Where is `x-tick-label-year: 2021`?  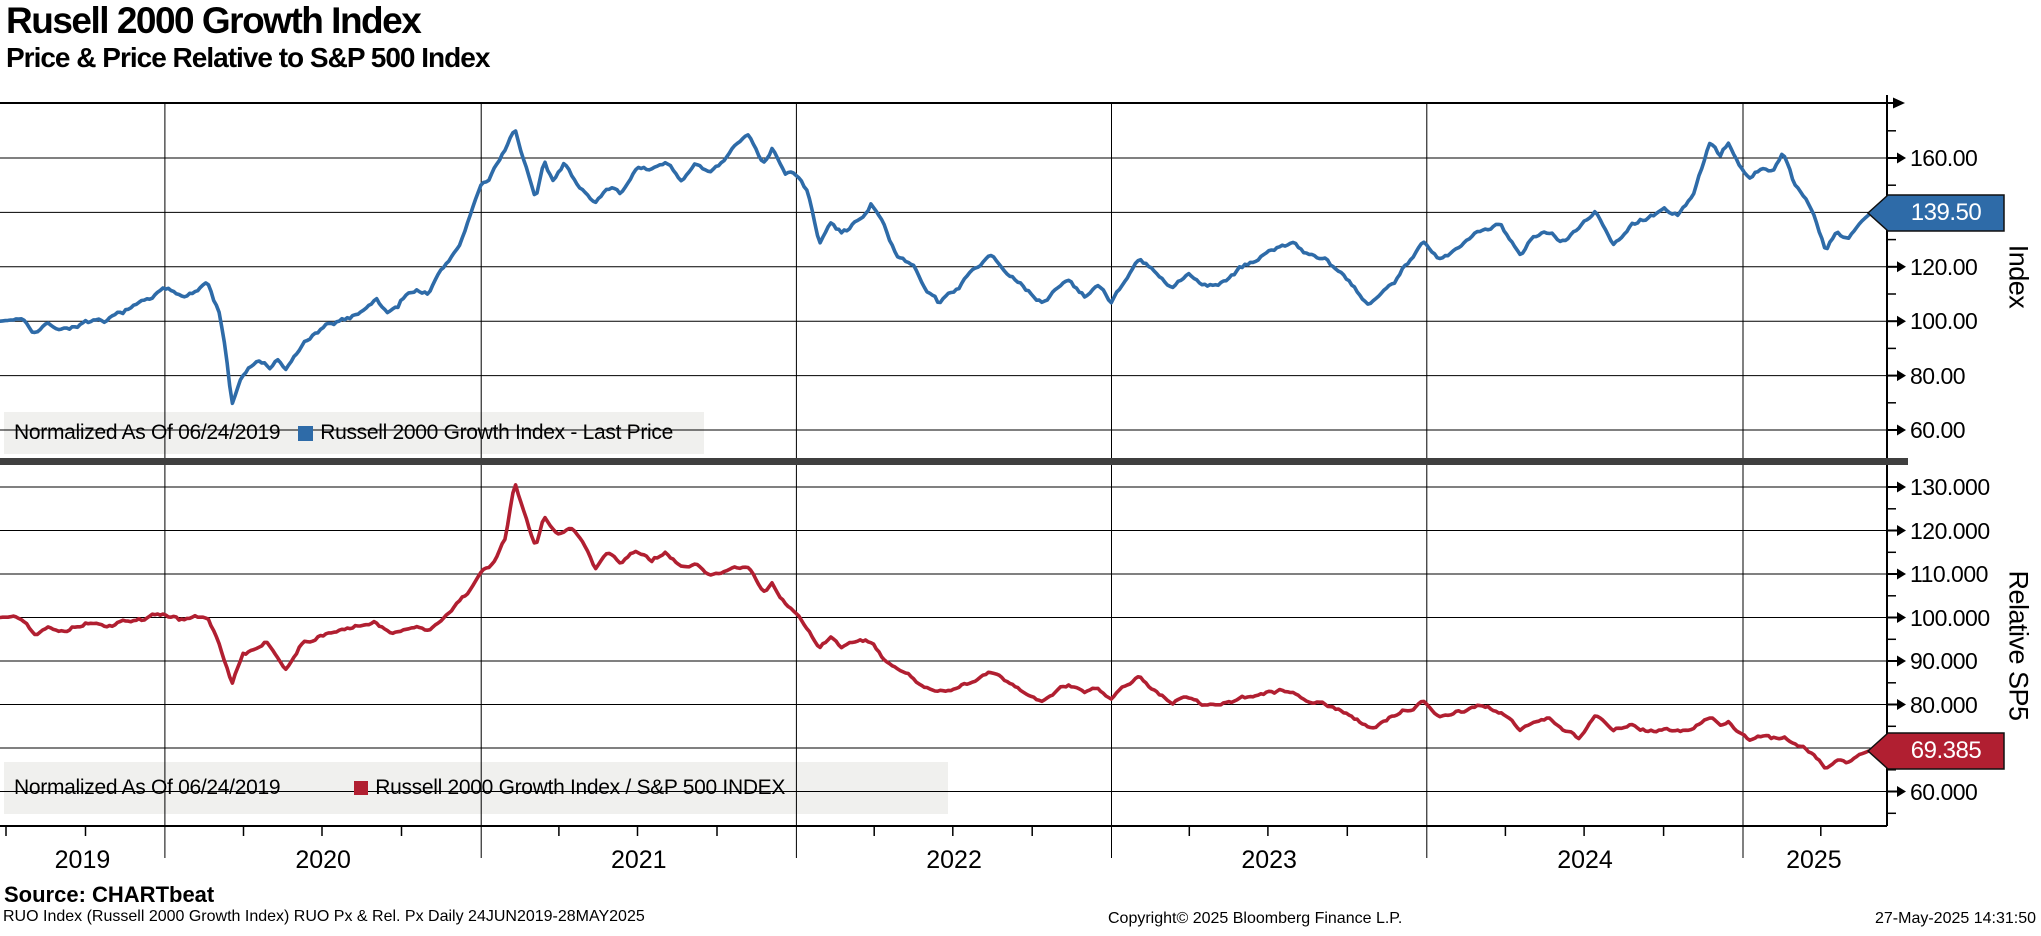
x-tick-label-year: 2021 is located at coordinates (638, 860).